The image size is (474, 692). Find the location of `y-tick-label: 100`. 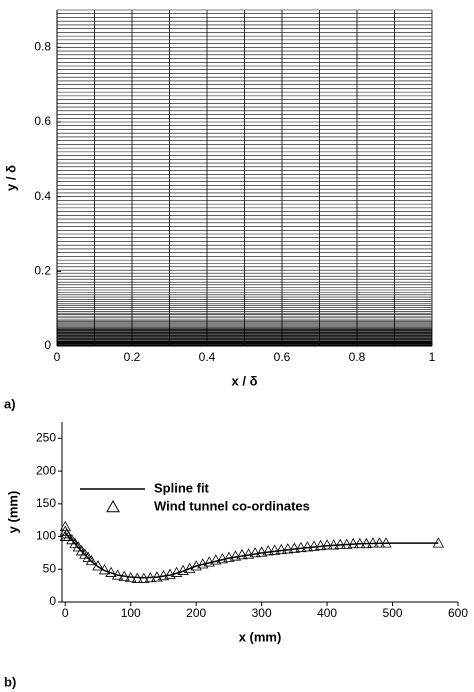

y-tick-label: 100 is located at coordinates (46, 536).